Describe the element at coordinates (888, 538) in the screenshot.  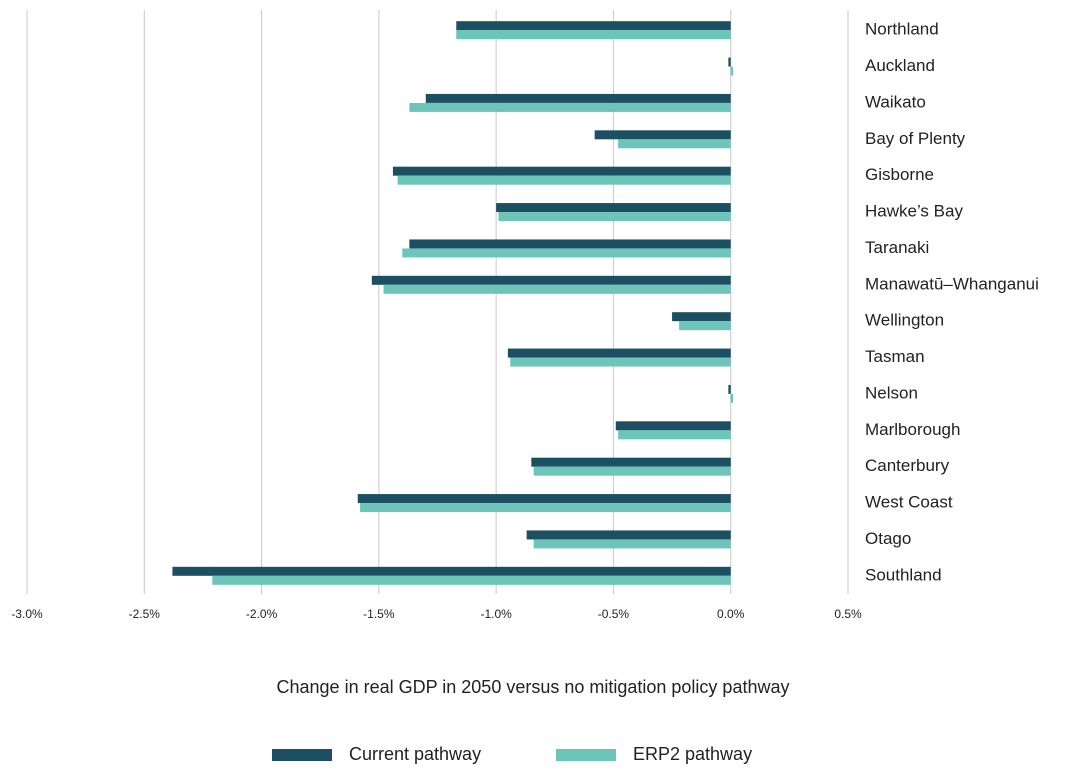
I see `y-tick-label: Otago` at that location.